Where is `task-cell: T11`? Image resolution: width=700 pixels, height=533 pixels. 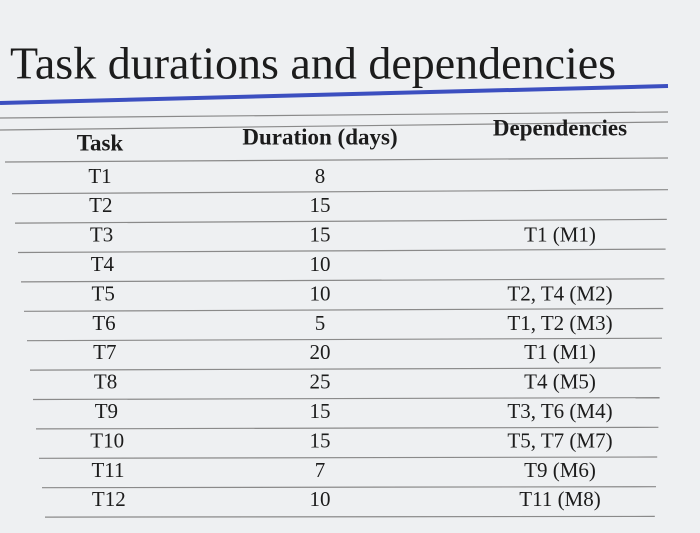 task-cell: T11 is located at coordinates (107, 470).